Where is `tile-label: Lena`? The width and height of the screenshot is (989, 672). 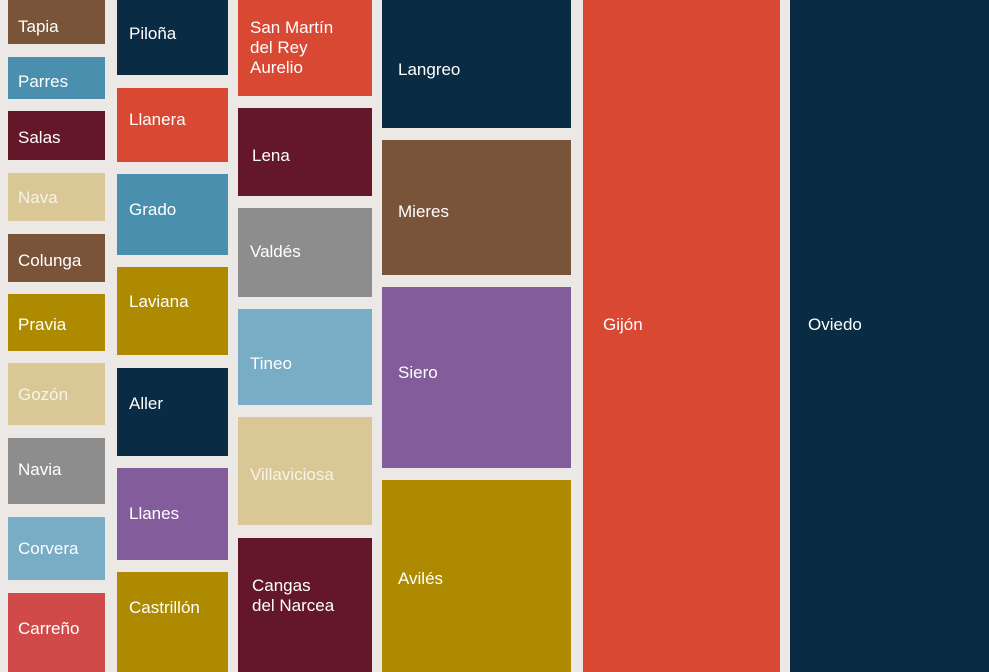
tile-label: Lena is located at coordinates (271, 155).